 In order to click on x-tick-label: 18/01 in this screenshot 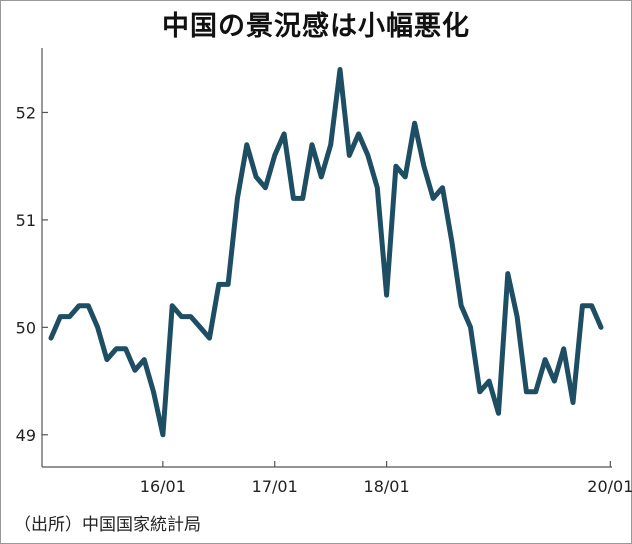, I will do `click(387, 486)`.